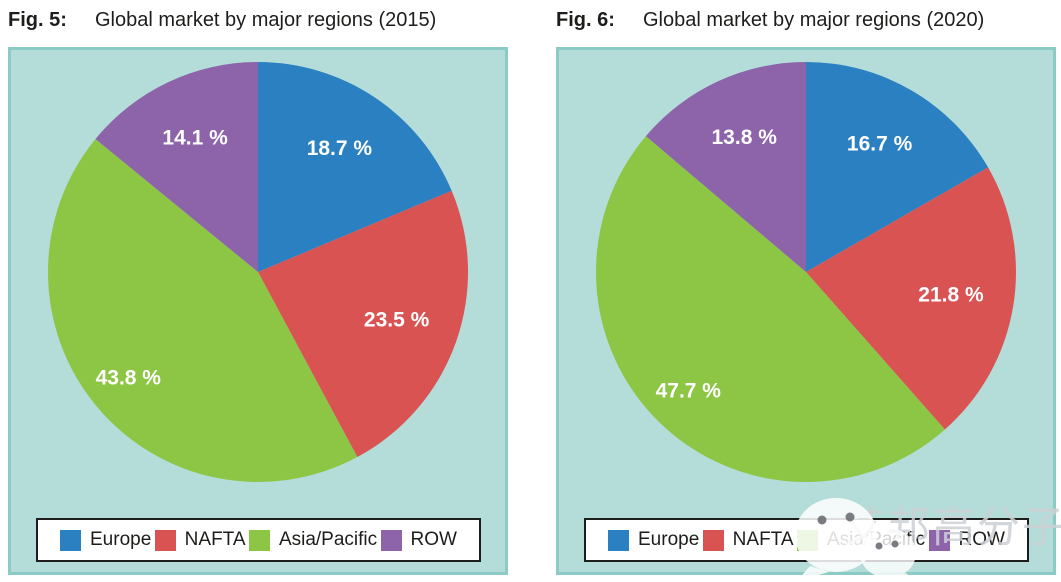 The height and width of the screenshot is (582, 1061). I want to click on slice-value-label-row: 14.1 %, so click(195, 138).